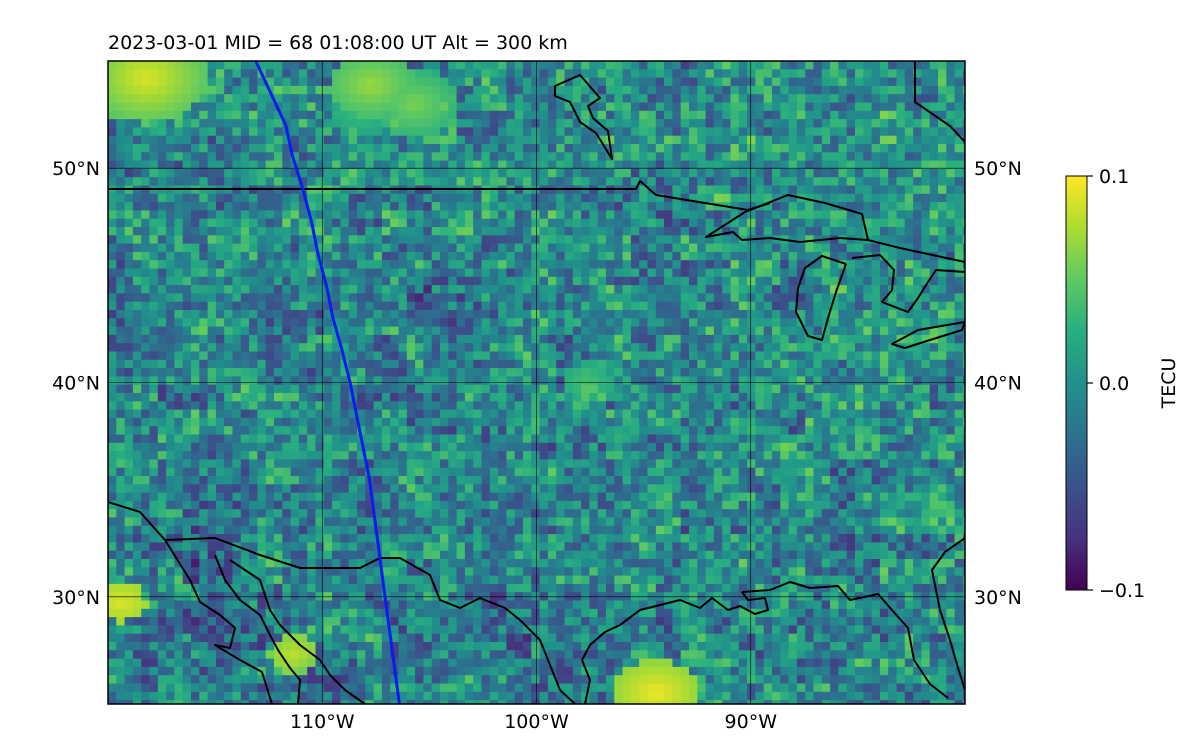  What do you see at coordinates (1122, 591) in the screenshot?
I see `colorbar-tick-label: −0.1` at bounding box center [1122, 591].